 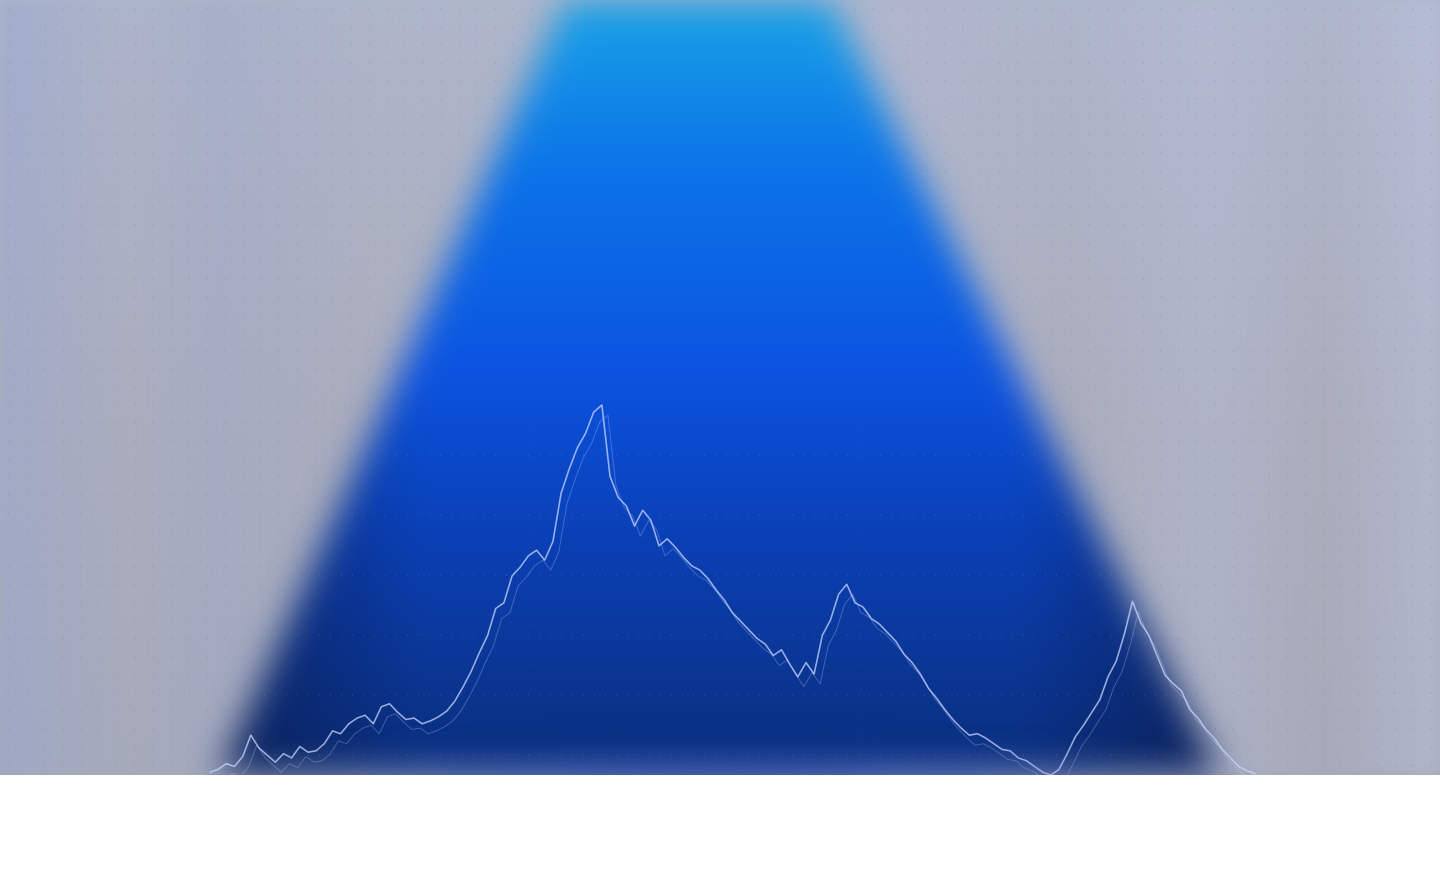 I want to click on bottom-white-area, so click(x=720, y=829).